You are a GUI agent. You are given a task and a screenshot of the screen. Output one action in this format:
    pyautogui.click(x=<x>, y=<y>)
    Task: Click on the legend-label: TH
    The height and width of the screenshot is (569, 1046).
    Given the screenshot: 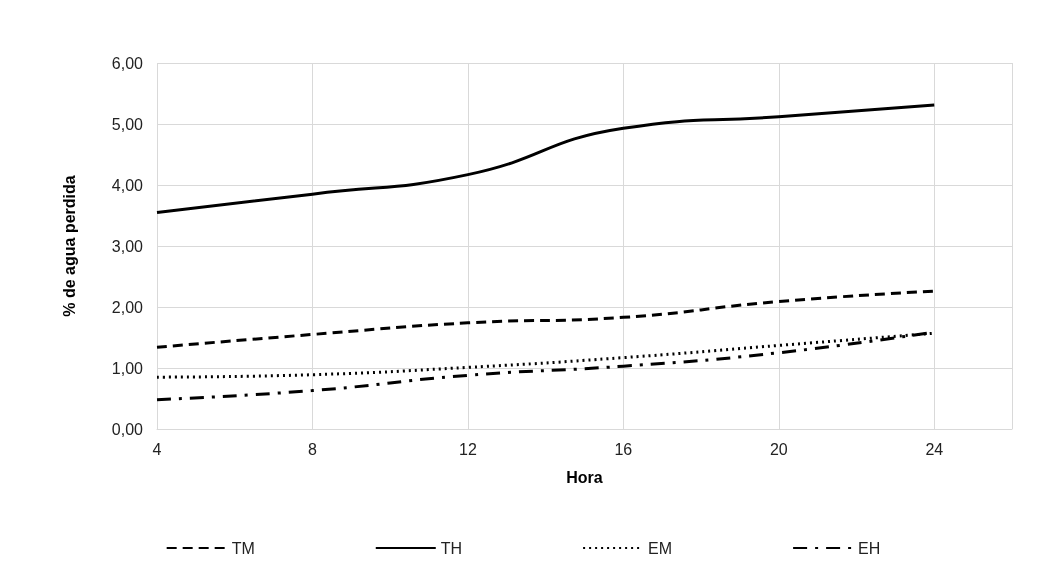 What is the action you would take?
    pyautogui.click(x=451, y=548)
    